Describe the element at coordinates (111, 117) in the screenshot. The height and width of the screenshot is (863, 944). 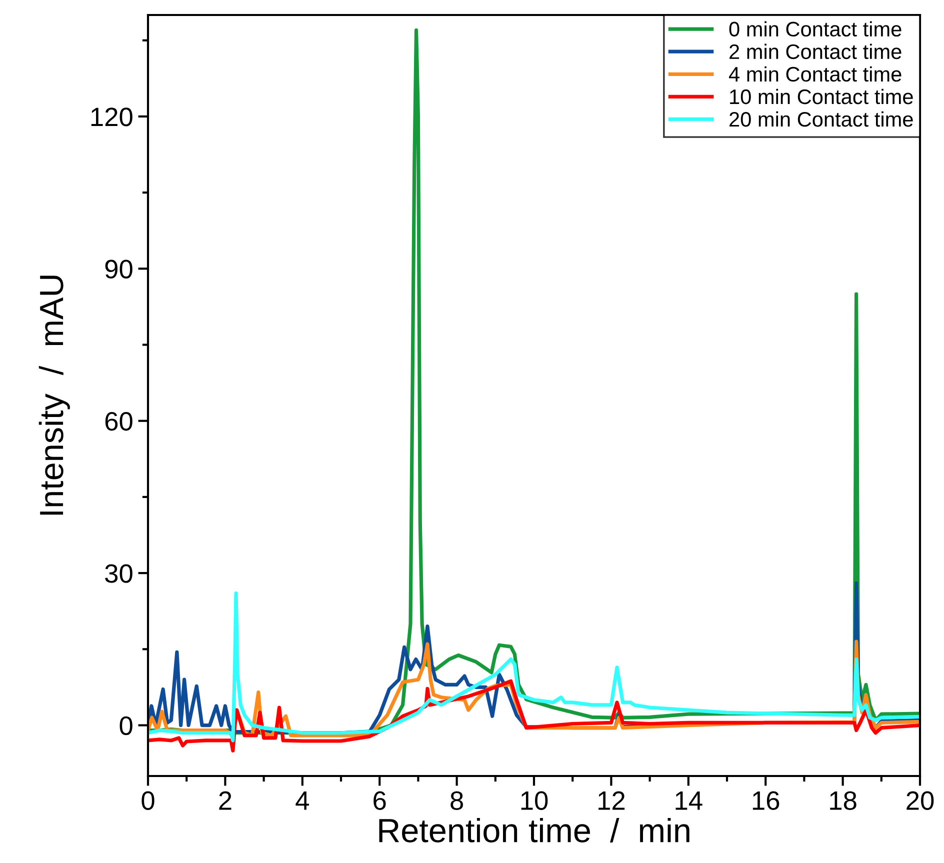
I see `y-tick-label: 120` at that location.